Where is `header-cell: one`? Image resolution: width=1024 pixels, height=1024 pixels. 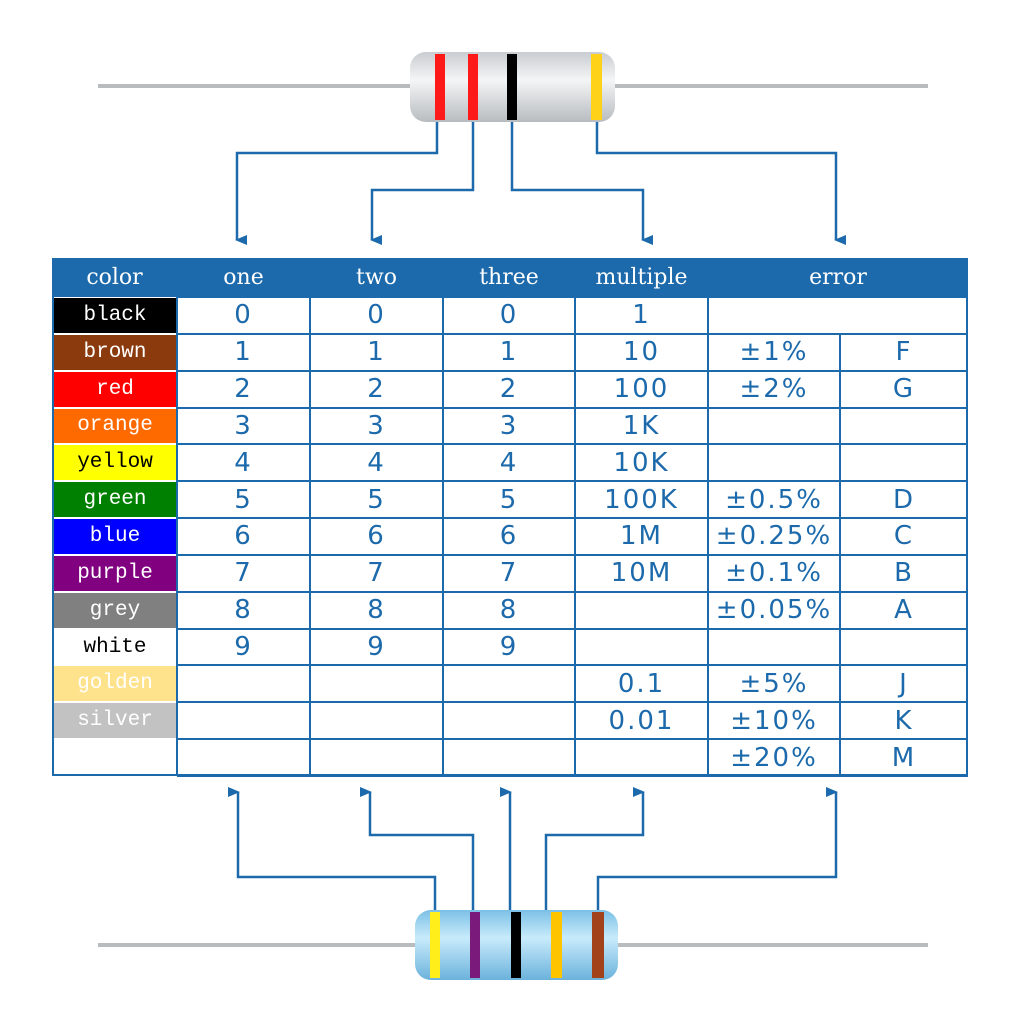
header-cell: one is located at coordinates (243, 277).